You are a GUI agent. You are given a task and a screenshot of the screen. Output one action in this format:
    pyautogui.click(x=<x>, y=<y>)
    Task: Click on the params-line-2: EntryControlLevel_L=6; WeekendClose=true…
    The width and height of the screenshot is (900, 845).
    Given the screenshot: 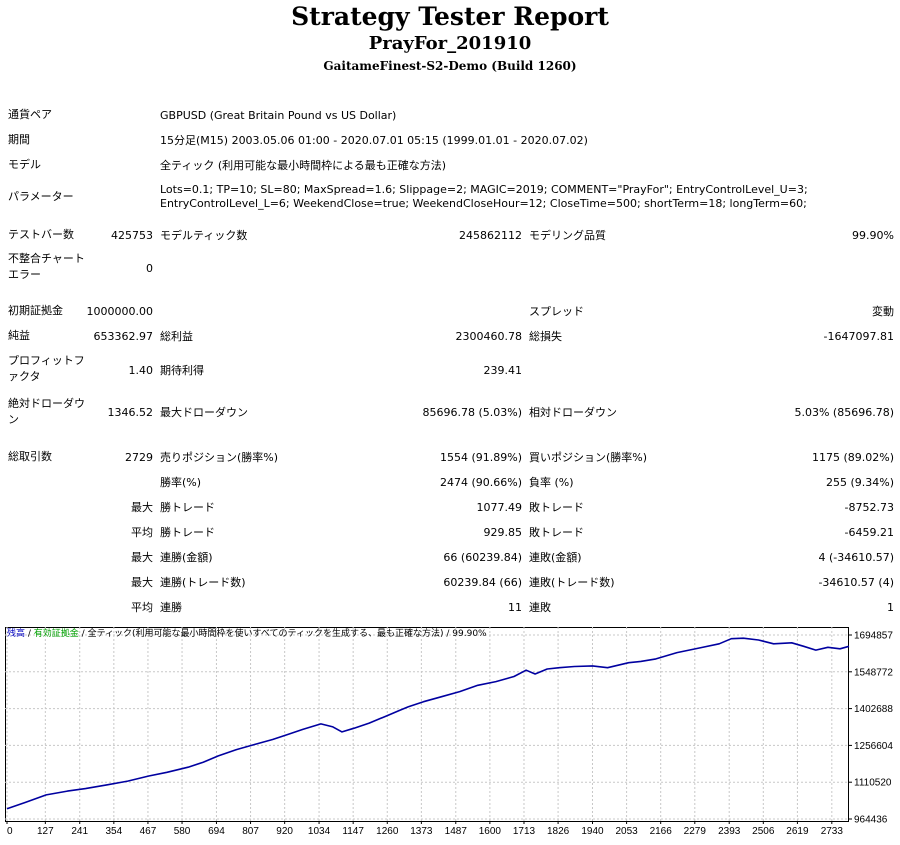 What is the action you would take?
    pyautogui.click(x=483, y=203)
    